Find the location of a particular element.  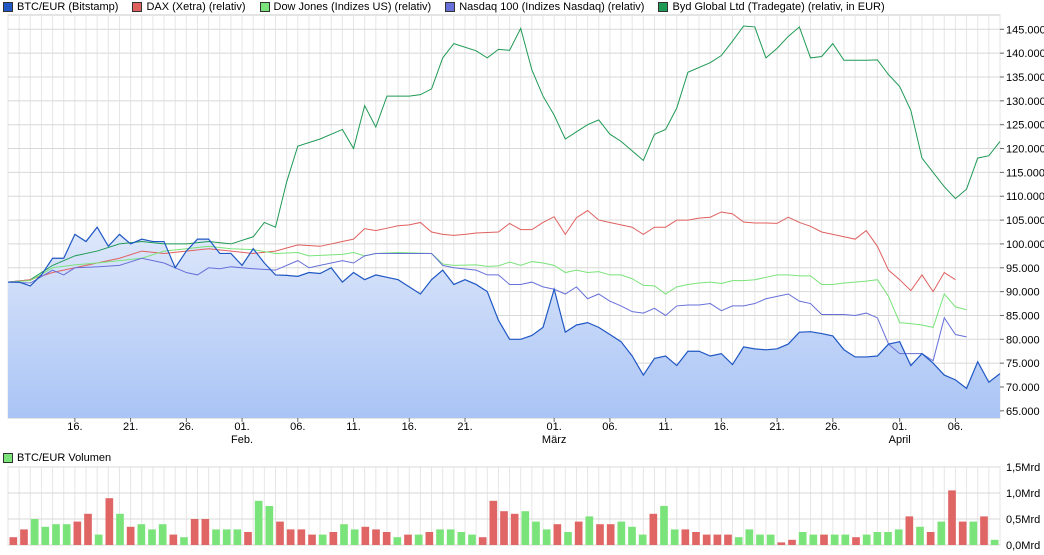

legend-label: BTC/EUR (Bitstamp) is located at coordinates (68, 7).